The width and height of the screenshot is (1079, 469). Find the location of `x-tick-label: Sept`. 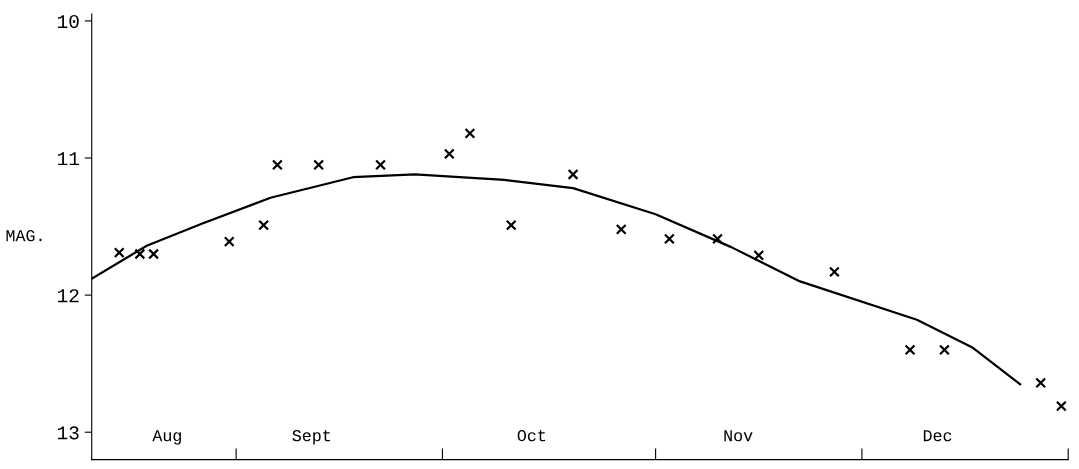

x-tick-label: Sept is located at coordinates (311, 437).